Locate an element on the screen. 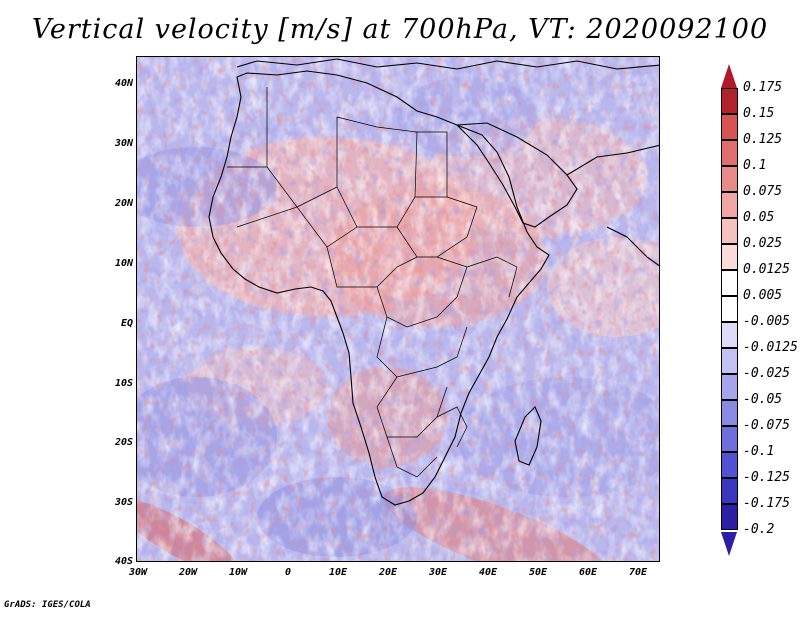 Image resolution: width=800 pixels, height=618 pixels. colorbar-label: 0.005 is located at coordinates (763, 295).